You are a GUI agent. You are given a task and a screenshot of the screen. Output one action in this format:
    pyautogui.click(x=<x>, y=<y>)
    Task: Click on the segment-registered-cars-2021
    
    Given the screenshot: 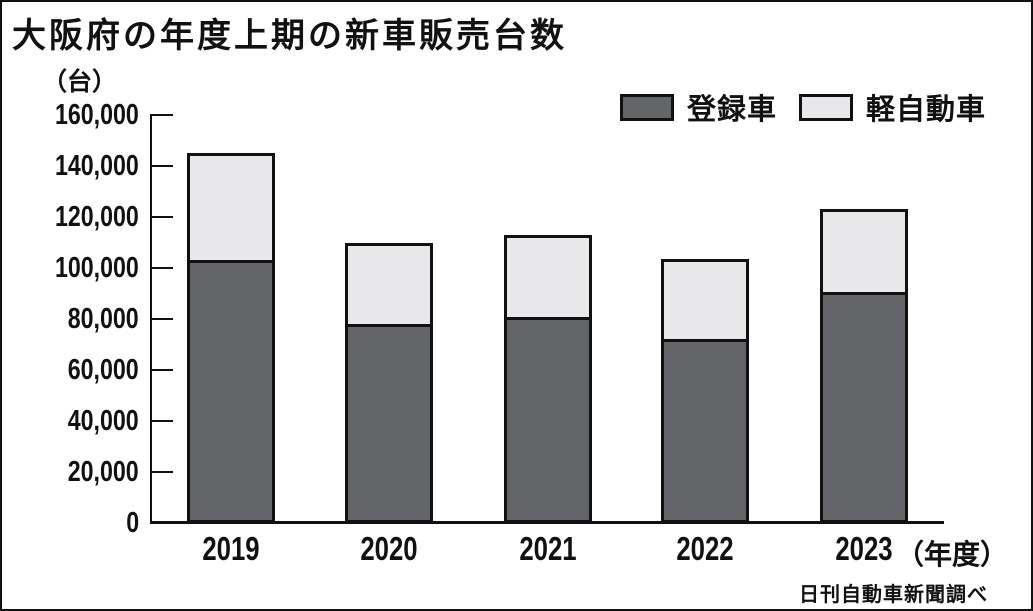 What is the action you would take?
    pyautogui.click(x=548, y=418)
    